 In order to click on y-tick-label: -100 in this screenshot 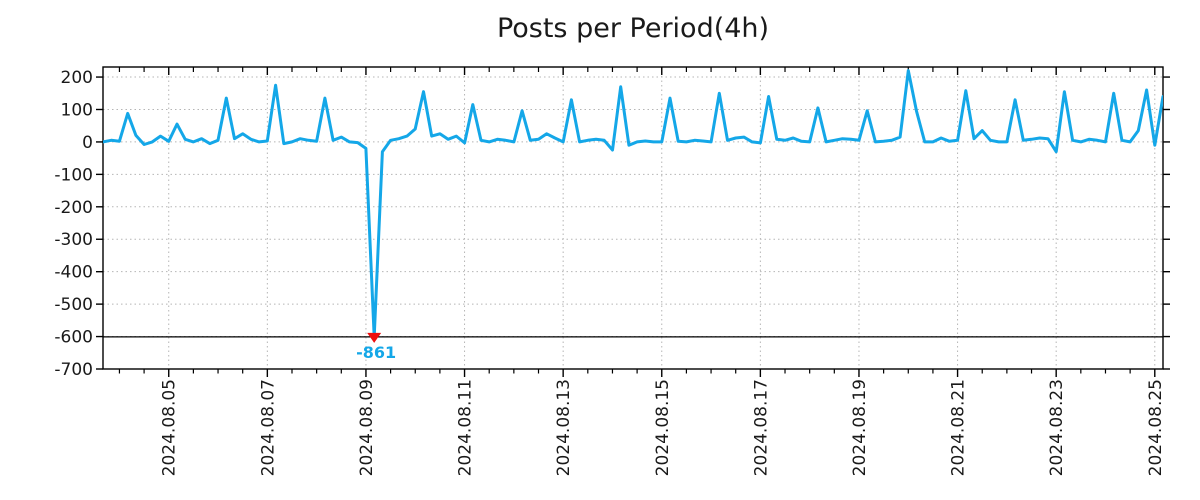, I will do `click(73, 175)`.